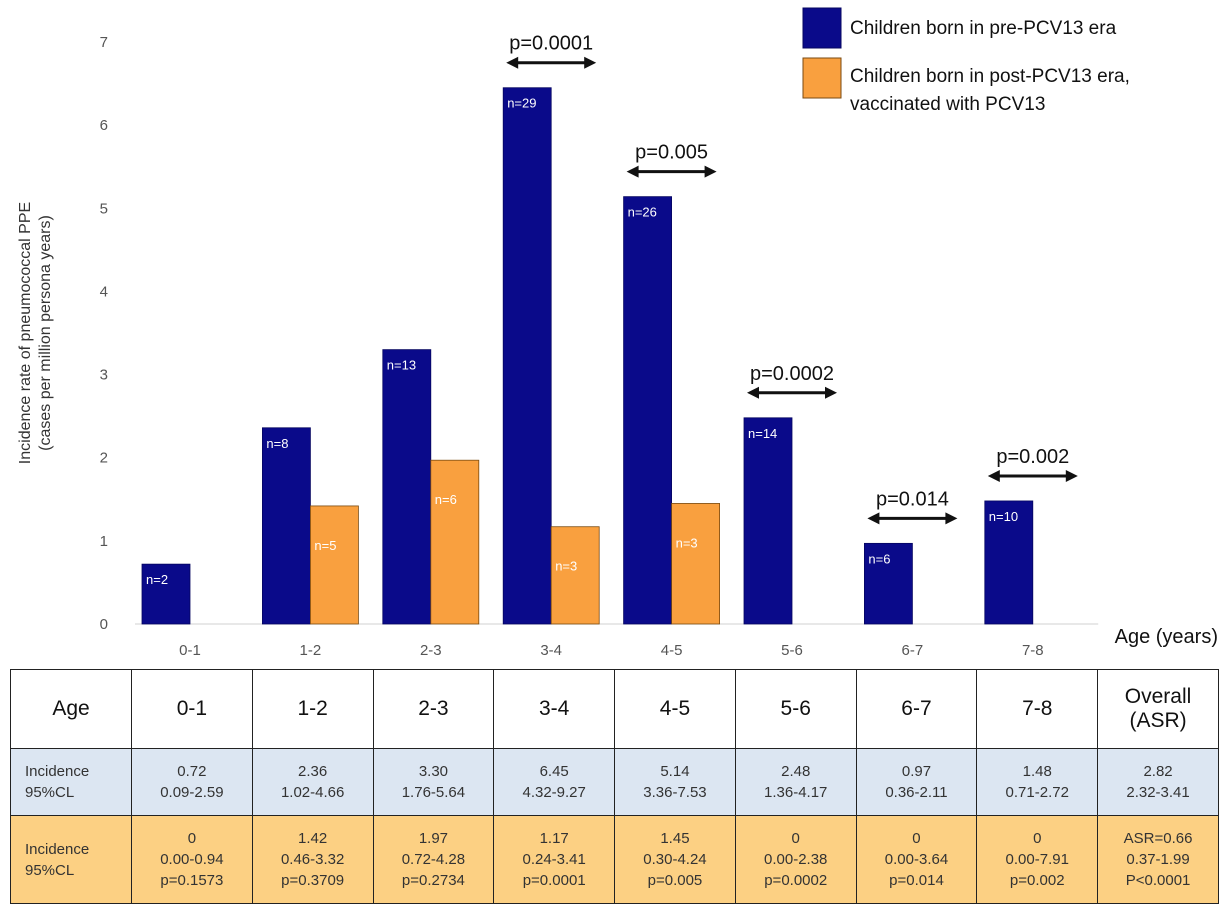 The width and height of the screenshot is (1229, 907). I want to click on bar-count-label: n=10, so click(1003, 516).